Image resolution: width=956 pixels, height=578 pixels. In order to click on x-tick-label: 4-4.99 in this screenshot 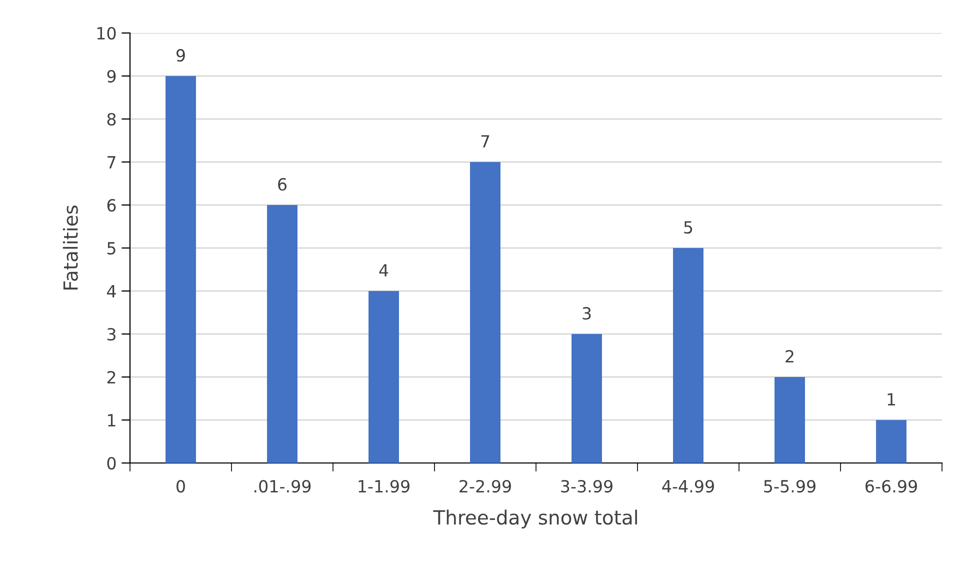, I will do `click(688, 486)`.